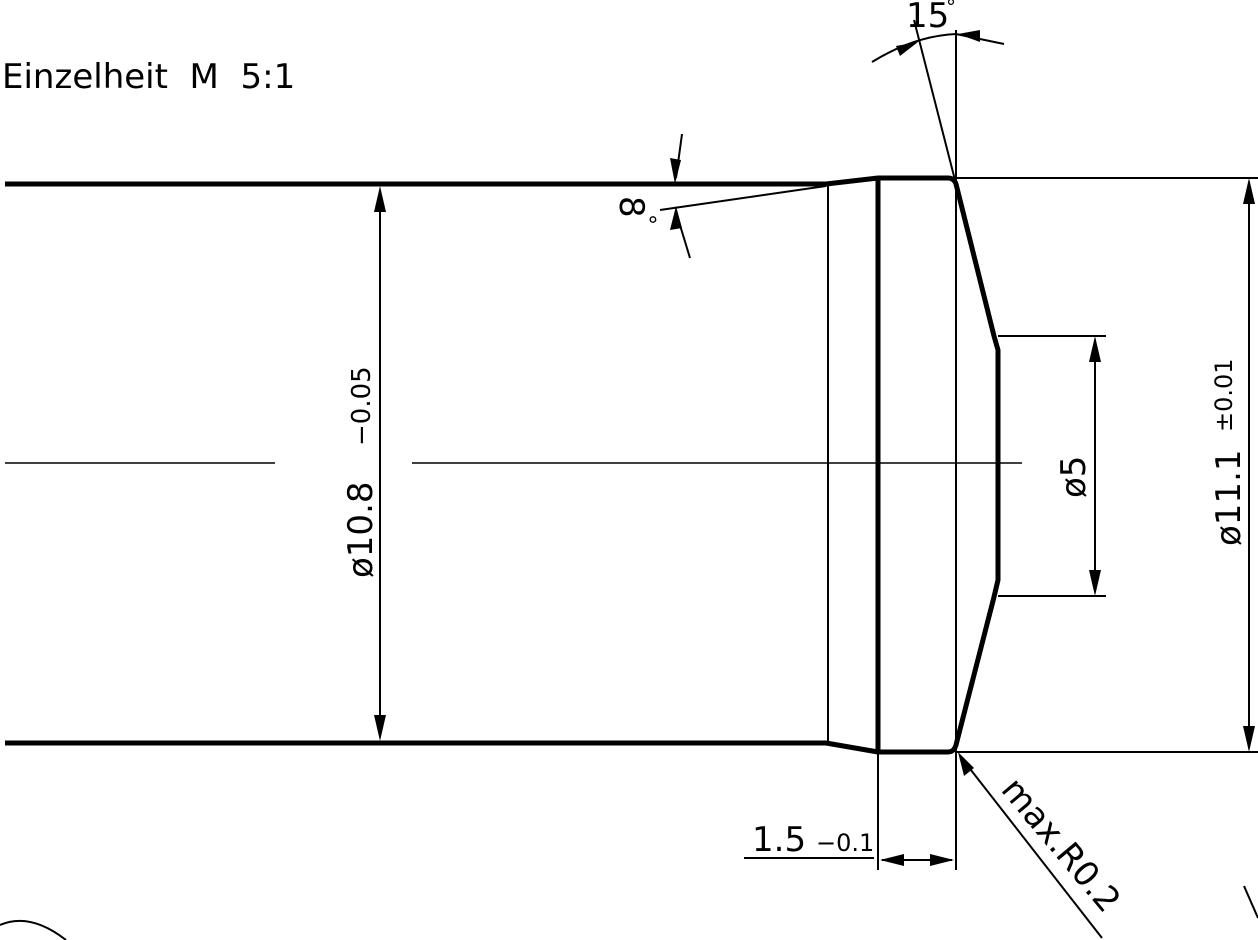  What do you see at coordinates (361, 529) in the screenshot?
I see `dim-left-label: ø10.8` at bounding box center [361, 529].